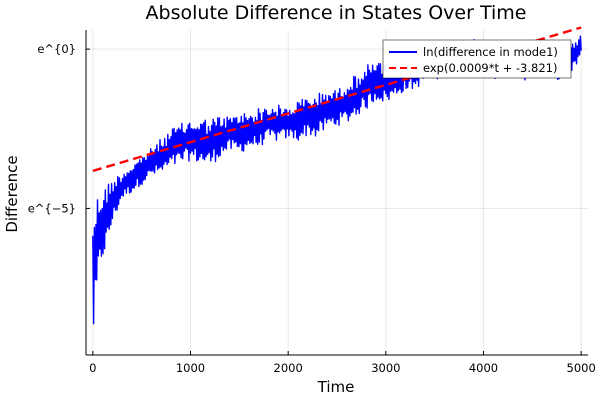 The width and height of the screenshot is (600, 400). Describe the element at coordinates (490, 68) in the screenshot. I see `legend-label-exp-fit: exp(0.0009*t + -3.821)` at that location.